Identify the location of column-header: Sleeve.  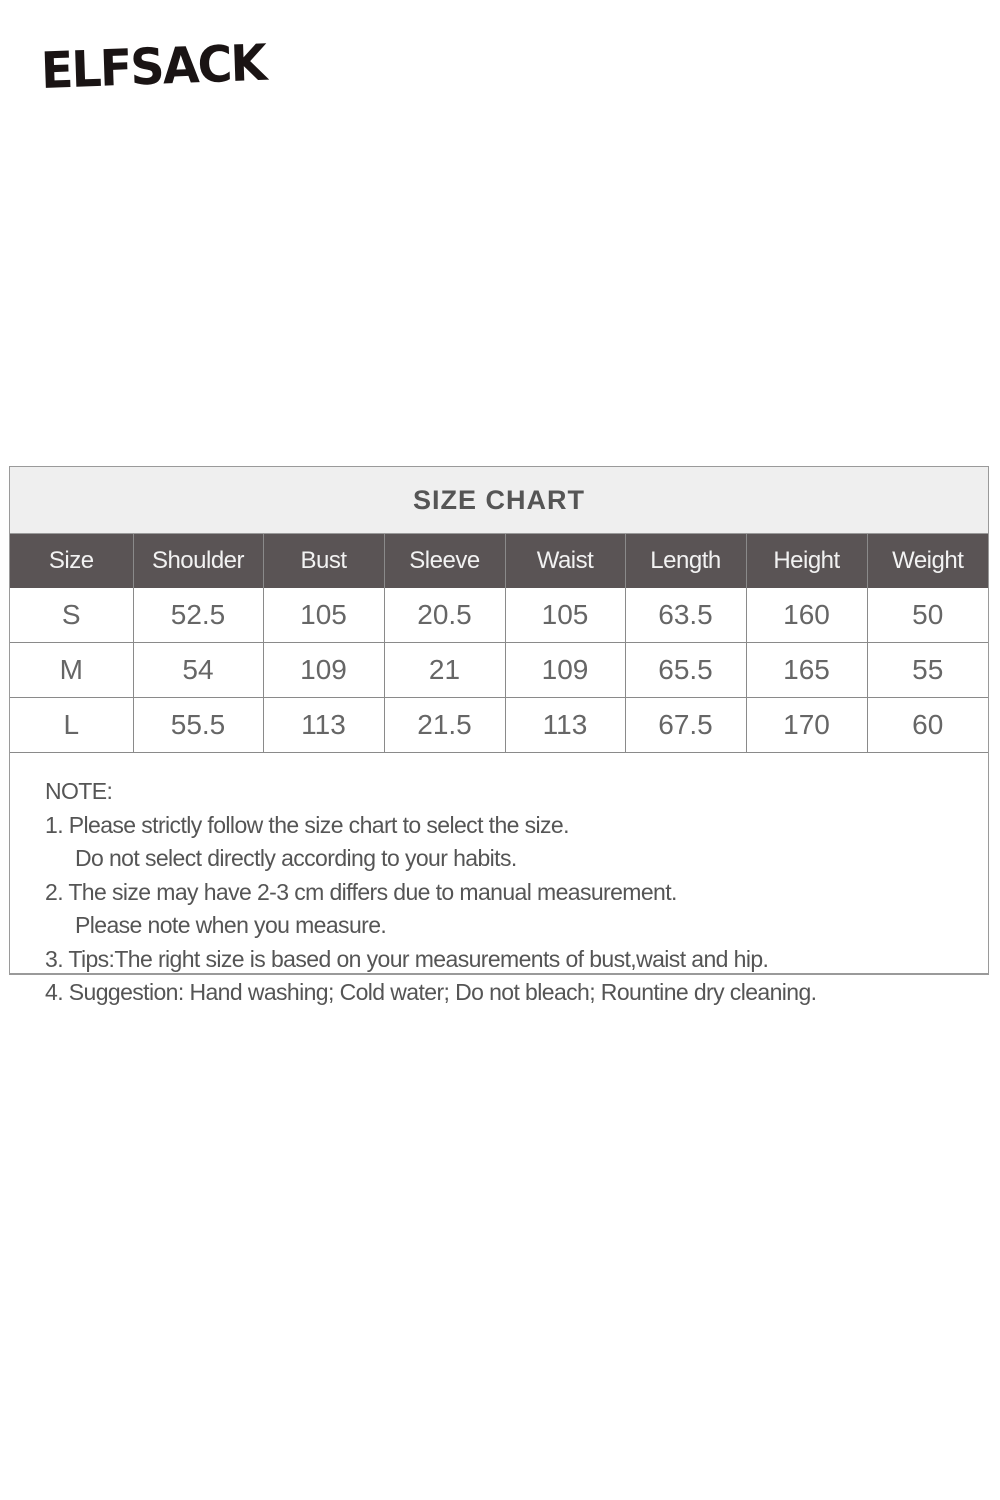
(445, 561).